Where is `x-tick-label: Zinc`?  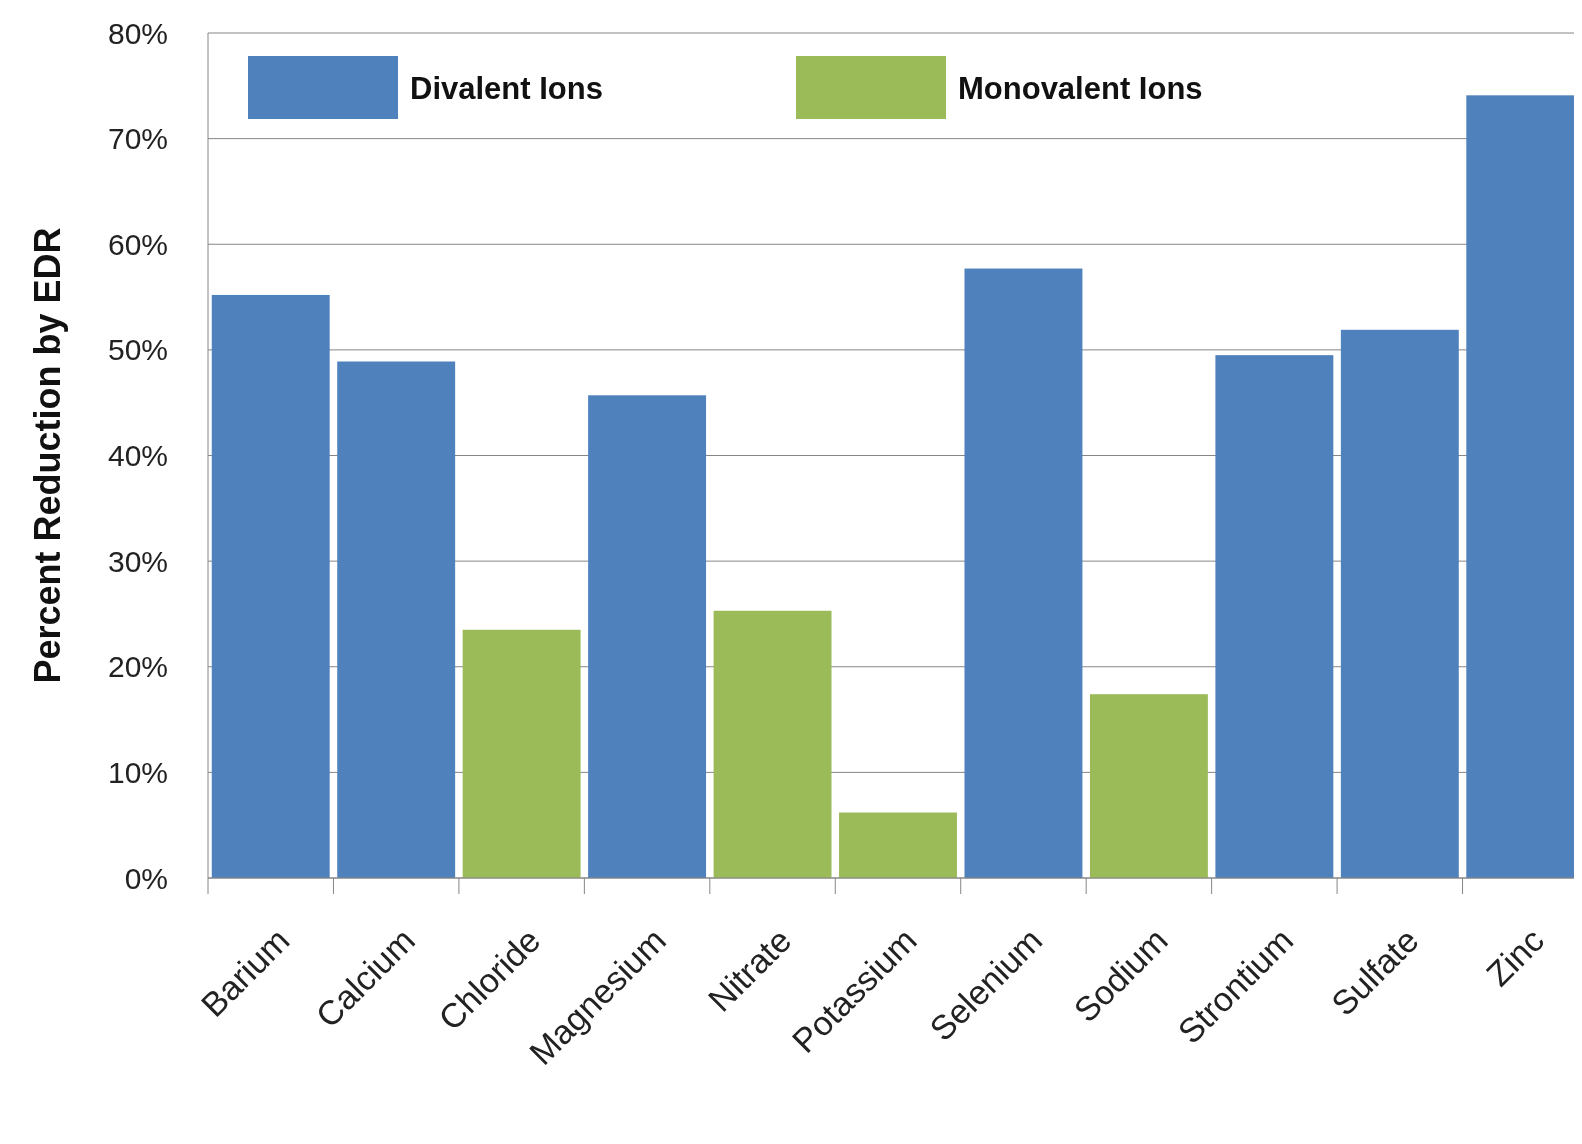 x-tick-label: Zinc is located at coordinates (1515, 957).